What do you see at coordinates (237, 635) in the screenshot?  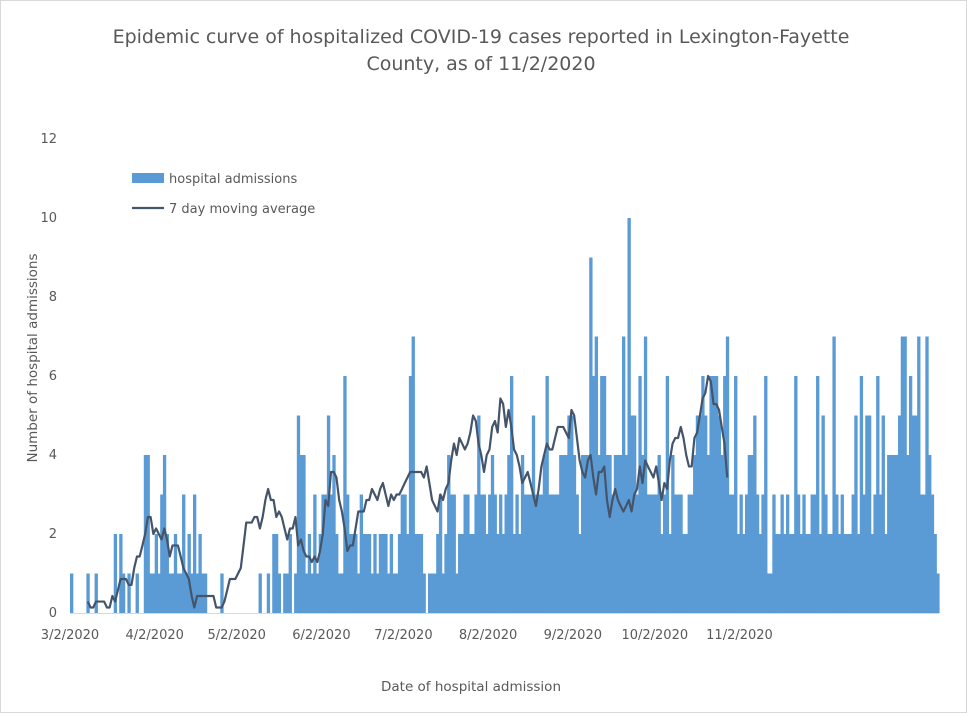 I see `x-tick-label: 5/2/2020` at bounding box center [237, 635].